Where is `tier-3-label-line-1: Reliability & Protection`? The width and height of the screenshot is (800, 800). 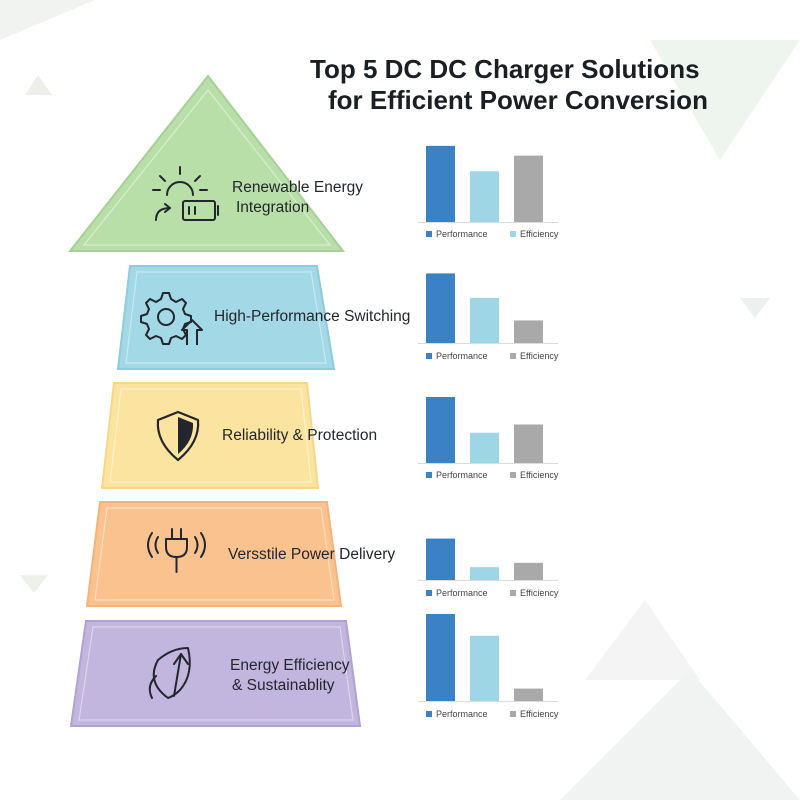 tier-3-label-line-1: Reliability & Protection is located at coordinates (300, 435).